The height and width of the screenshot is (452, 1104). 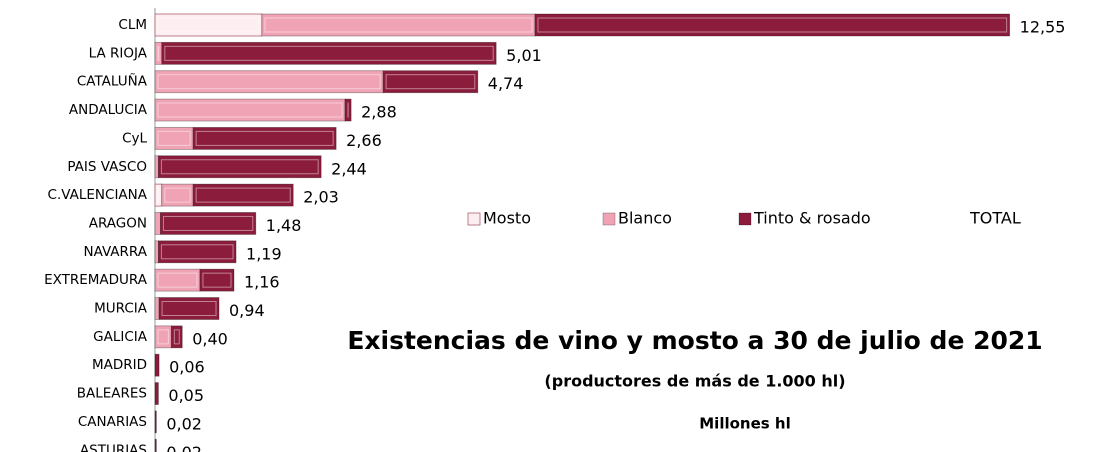 I want to click on legend-label: Mosto, so click(x=507, y=218).